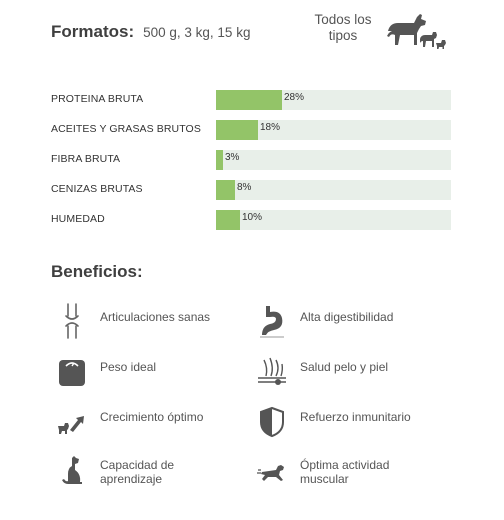 Image resolution: width=504 pixels, height=520 pixels. I want to click on hair-skin-icon, so click(272, 371).